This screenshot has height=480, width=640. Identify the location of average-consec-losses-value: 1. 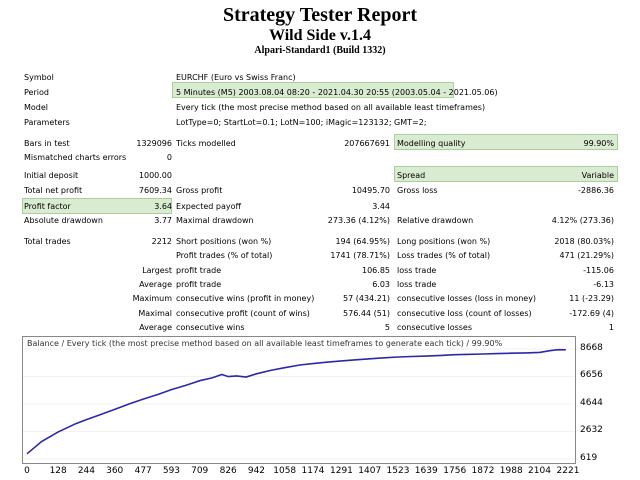
(611, 327).